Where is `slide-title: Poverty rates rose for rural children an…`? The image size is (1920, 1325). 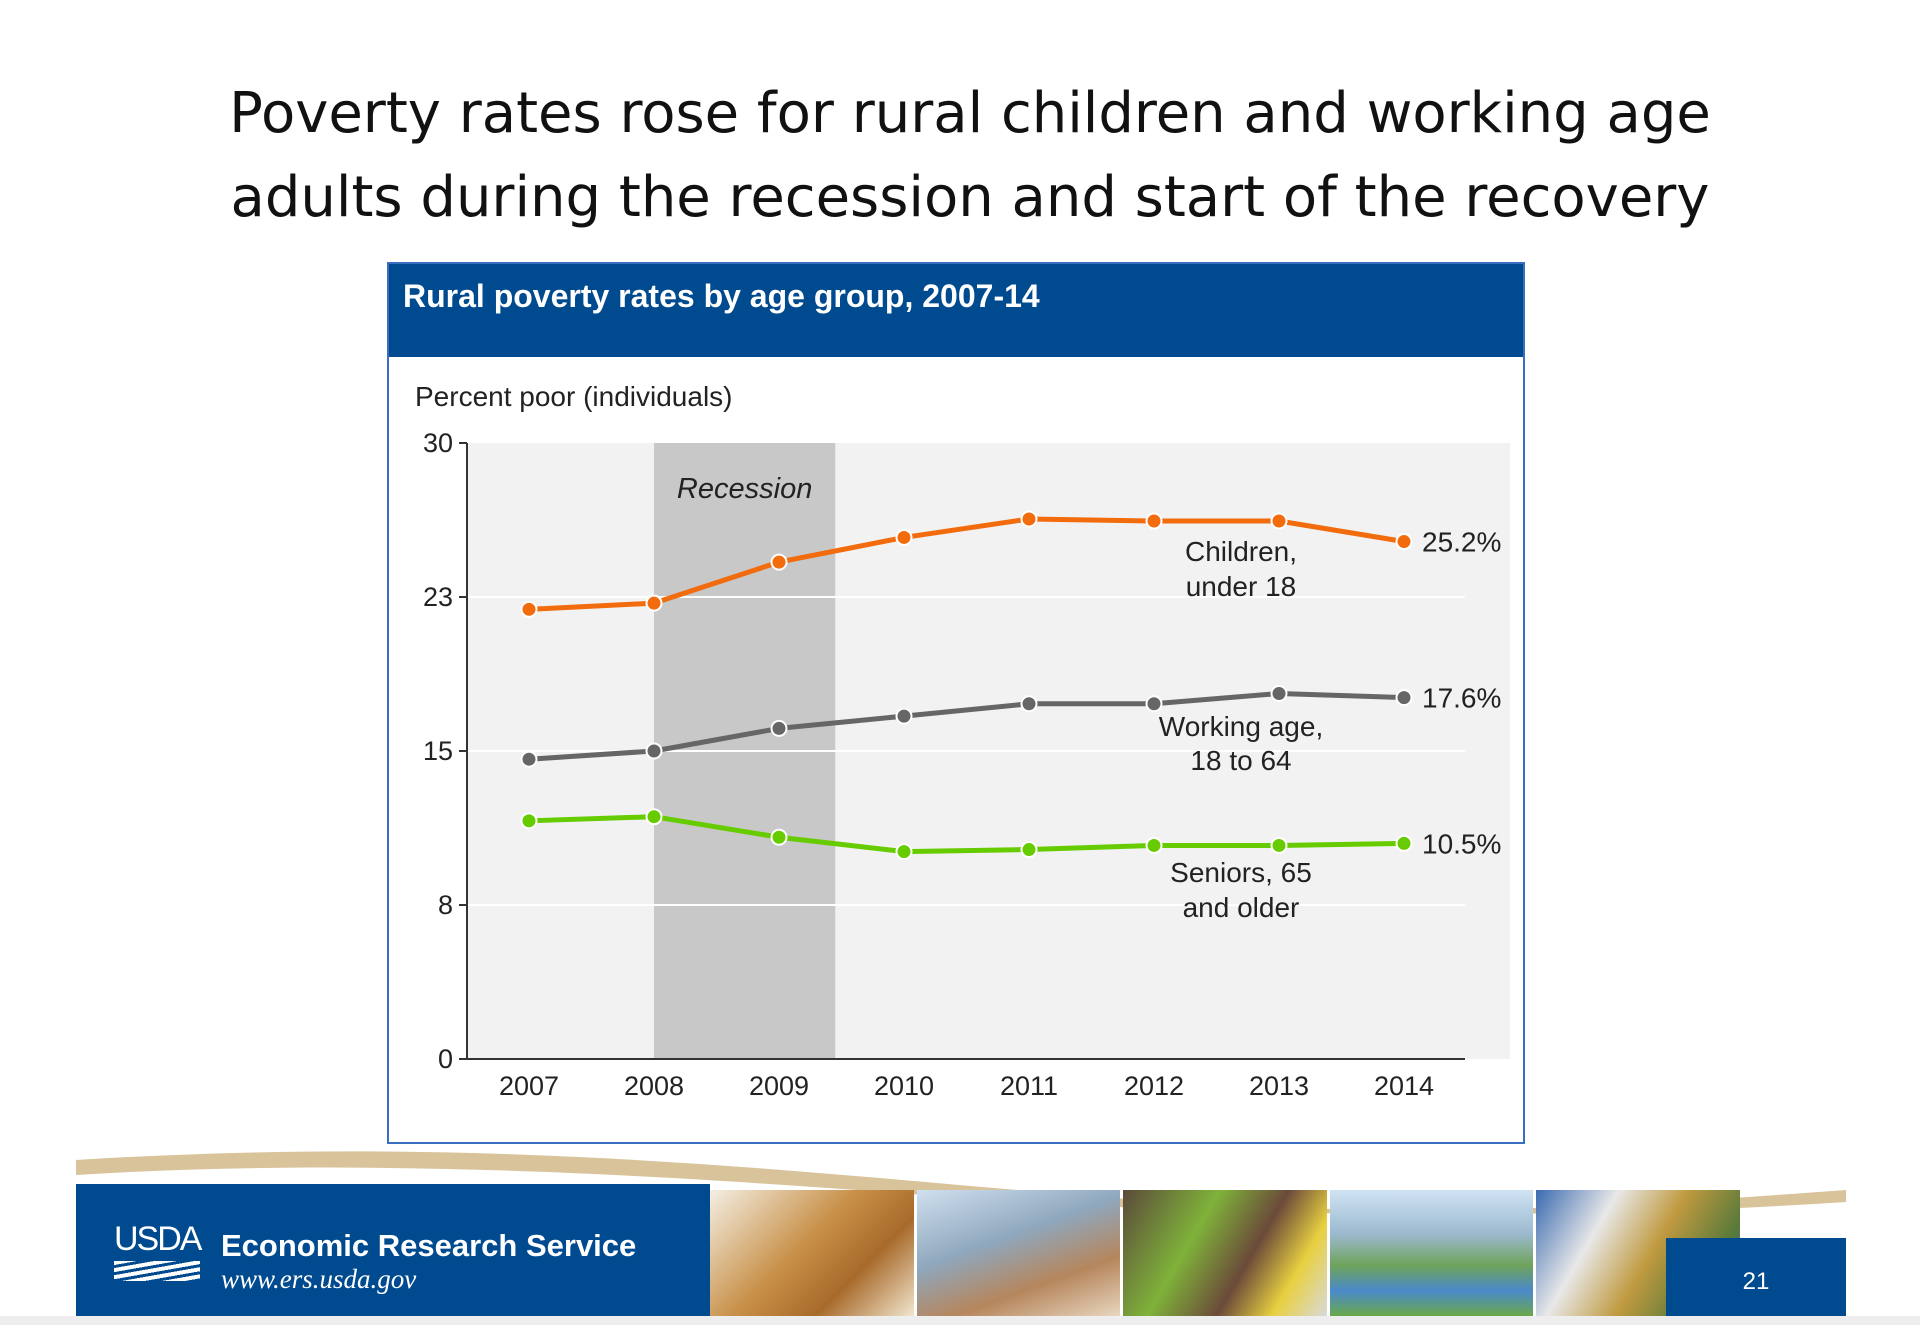
slide-title: Poverty rates rose for rural children an… is located at coordinates (970, 156).